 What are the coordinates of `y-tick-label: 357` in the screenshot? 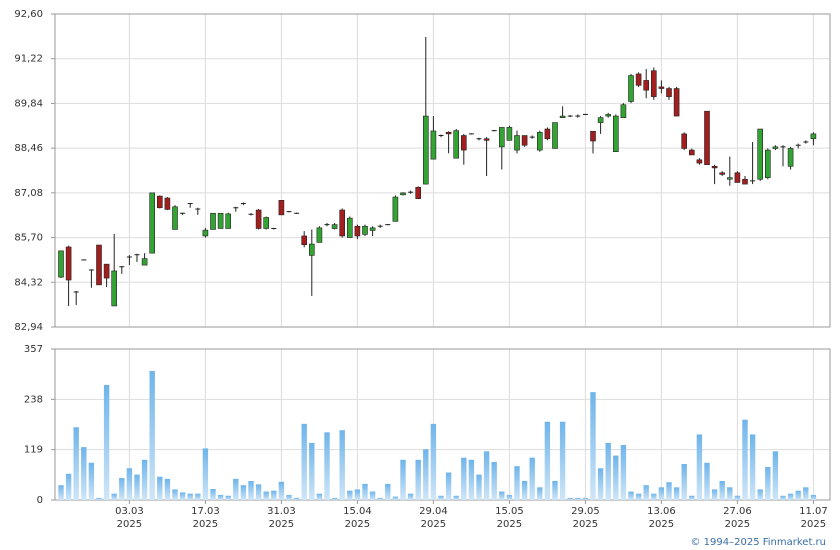 It's located at (33, 349).